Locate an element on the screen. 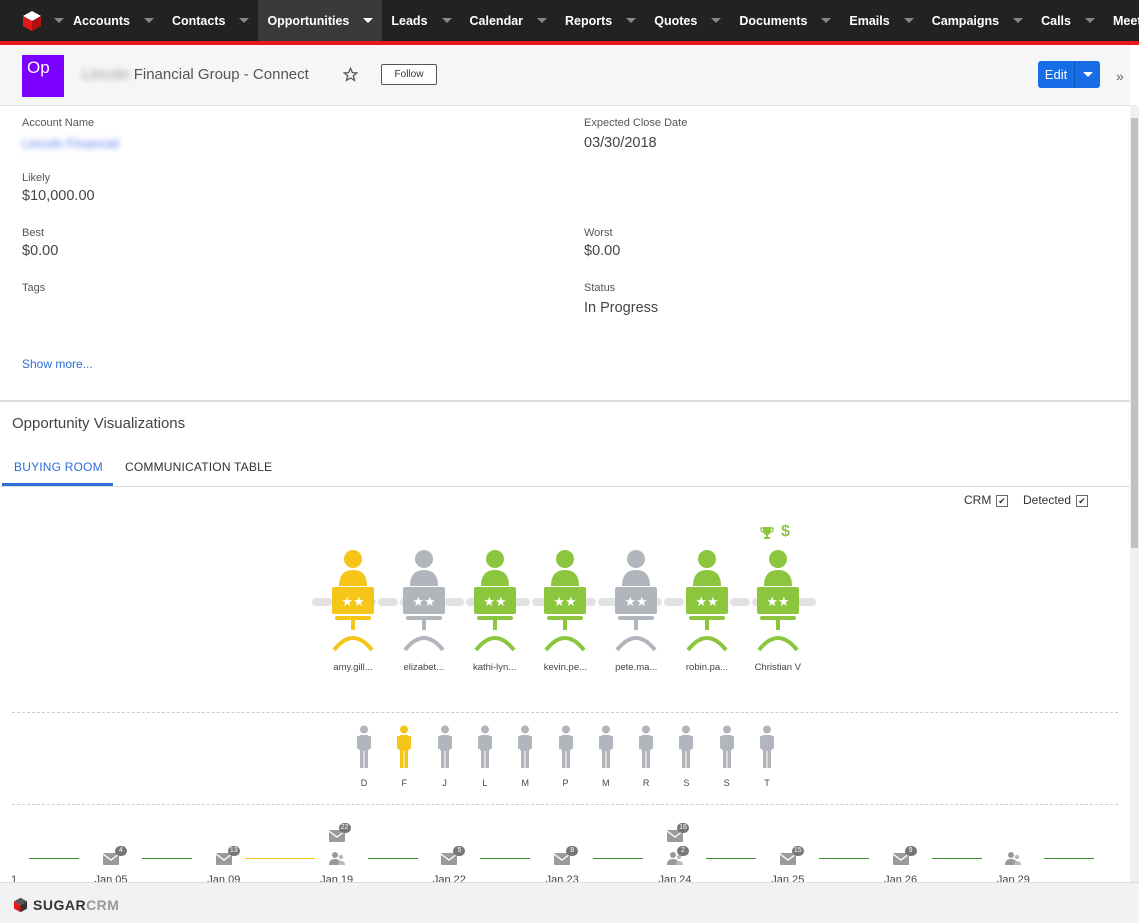  email-icon is located at coordinates (336, 836).